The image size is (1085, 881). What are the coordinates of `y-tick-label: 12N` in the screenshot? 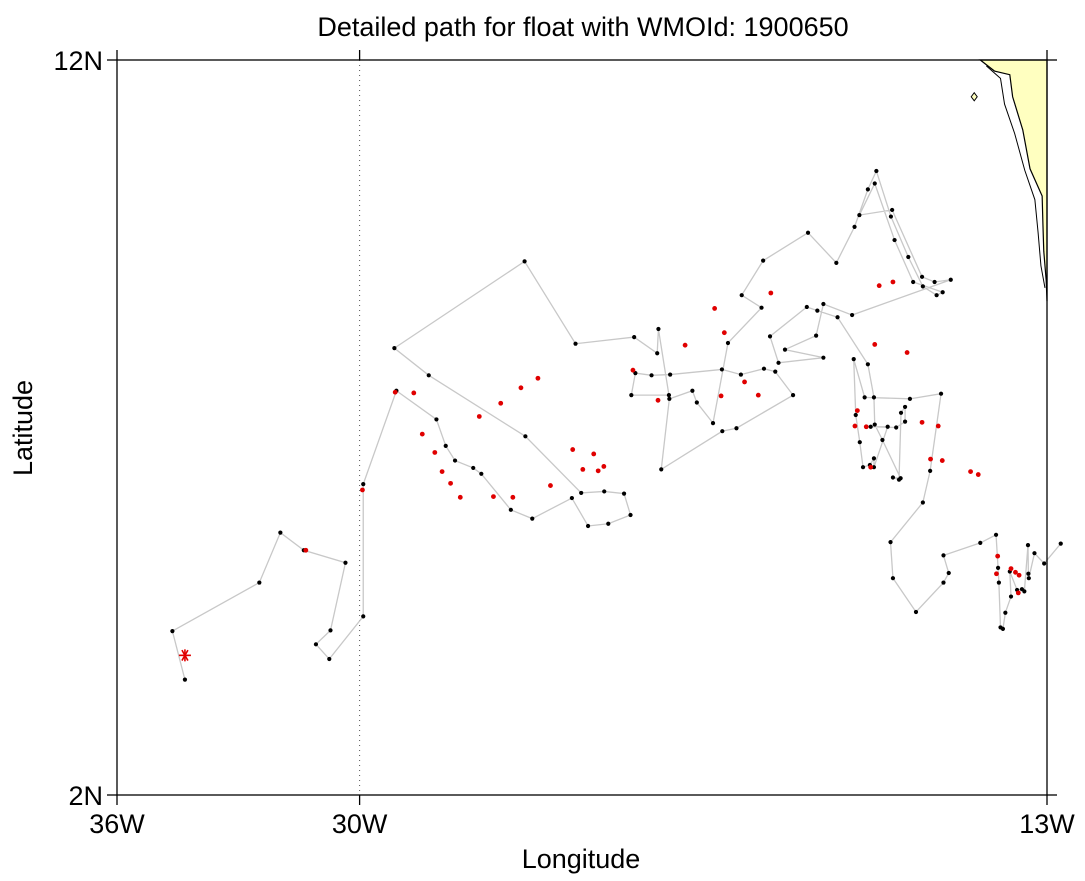 It's located at (78, 61).